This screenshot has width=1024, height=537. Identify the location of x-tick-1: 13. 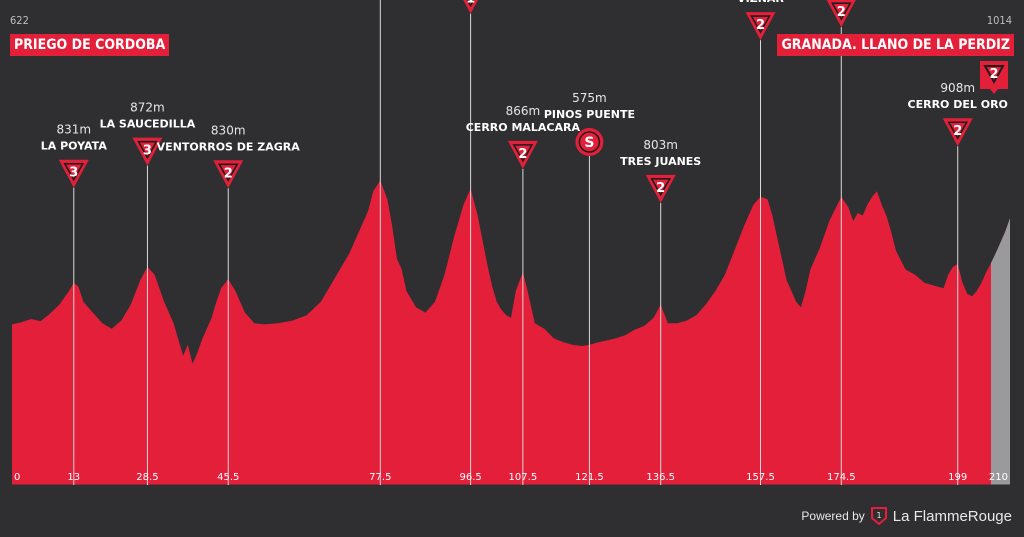
(73, 477).